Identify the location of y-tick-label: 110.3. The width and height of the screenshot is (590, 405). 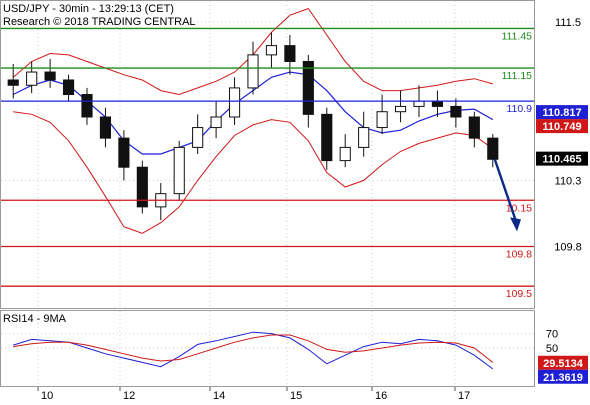
(568, 181).